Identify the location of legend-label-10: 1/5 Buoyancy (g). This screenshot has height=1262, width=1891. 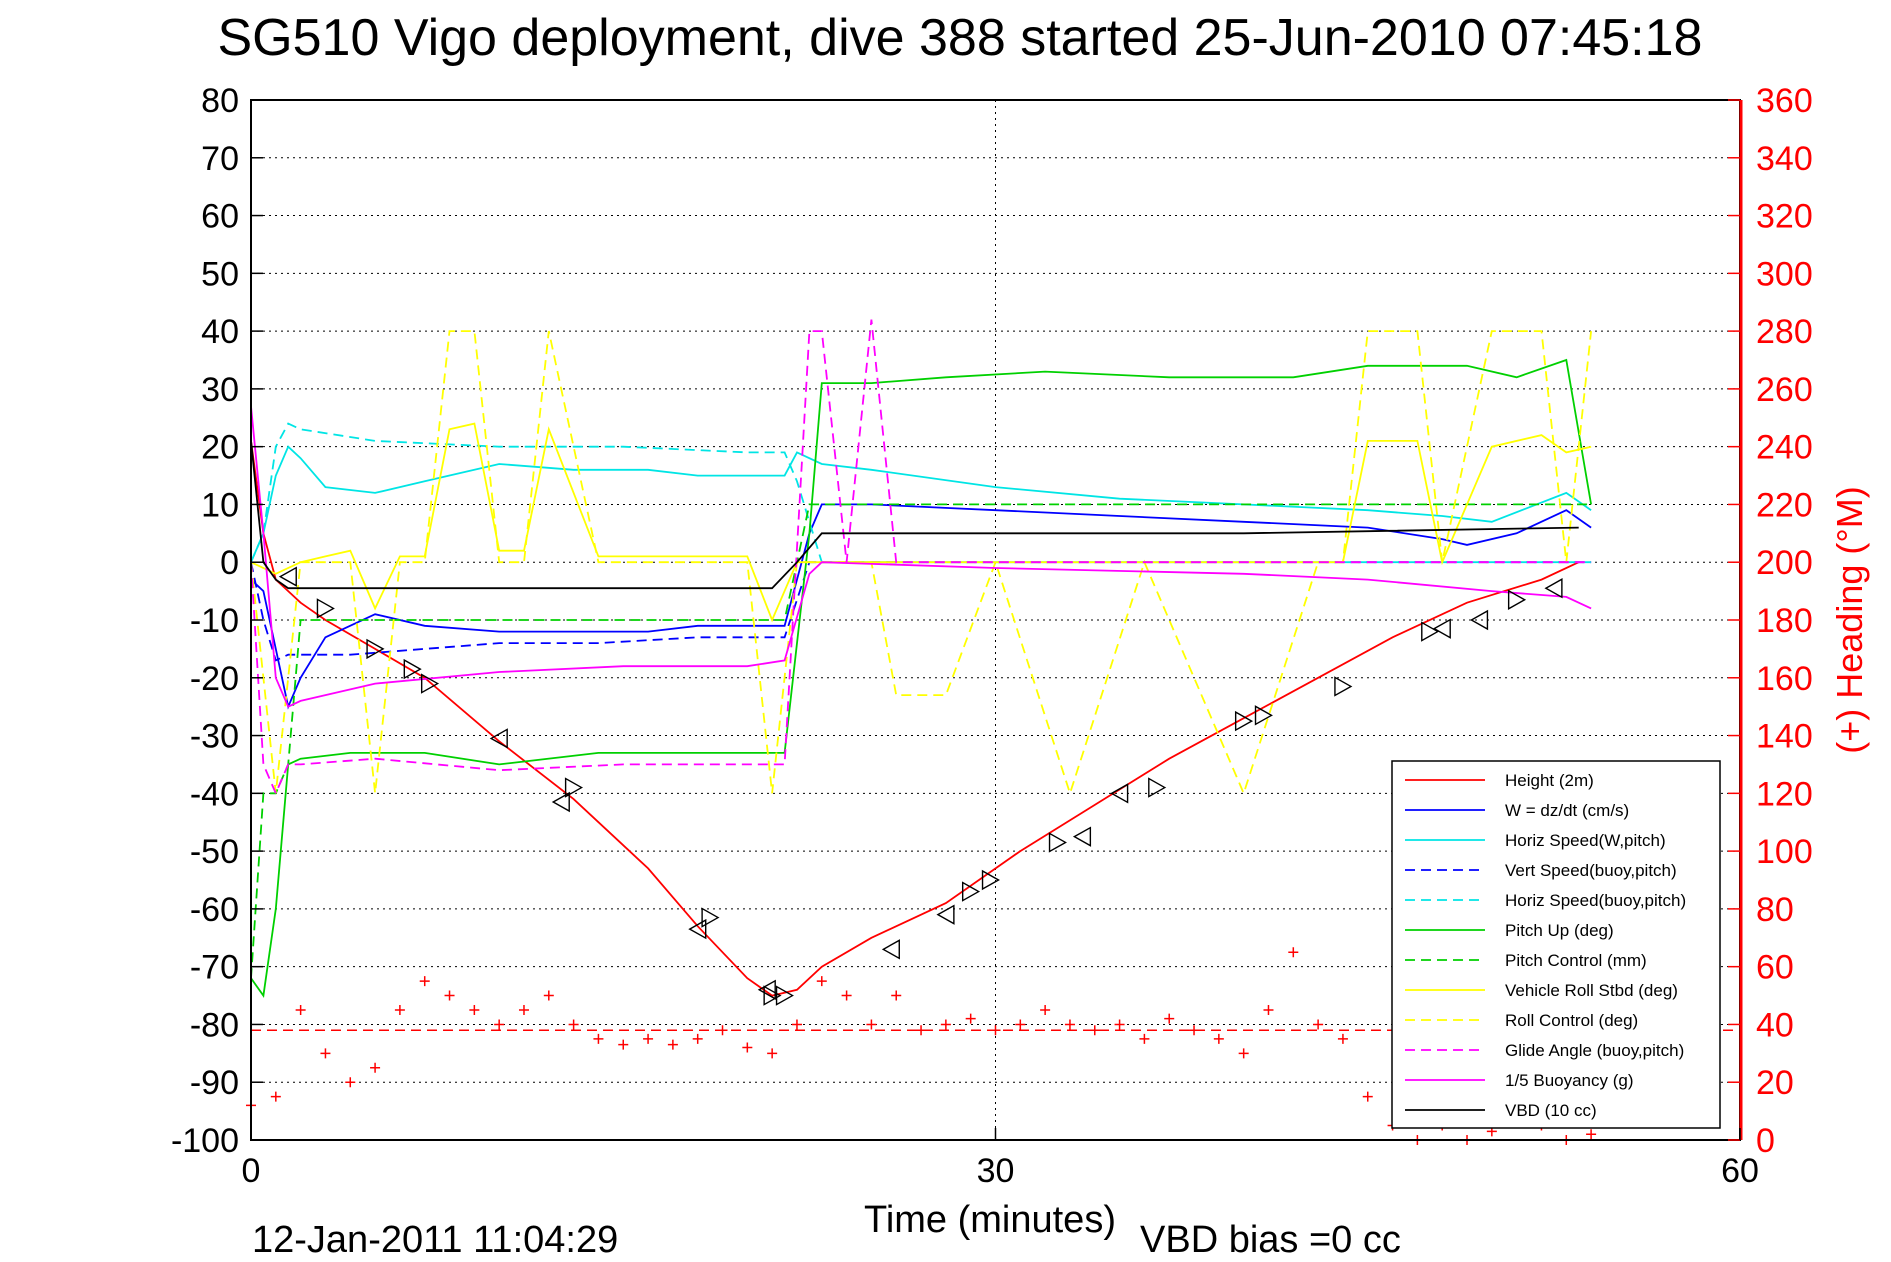
(1569, 1080).